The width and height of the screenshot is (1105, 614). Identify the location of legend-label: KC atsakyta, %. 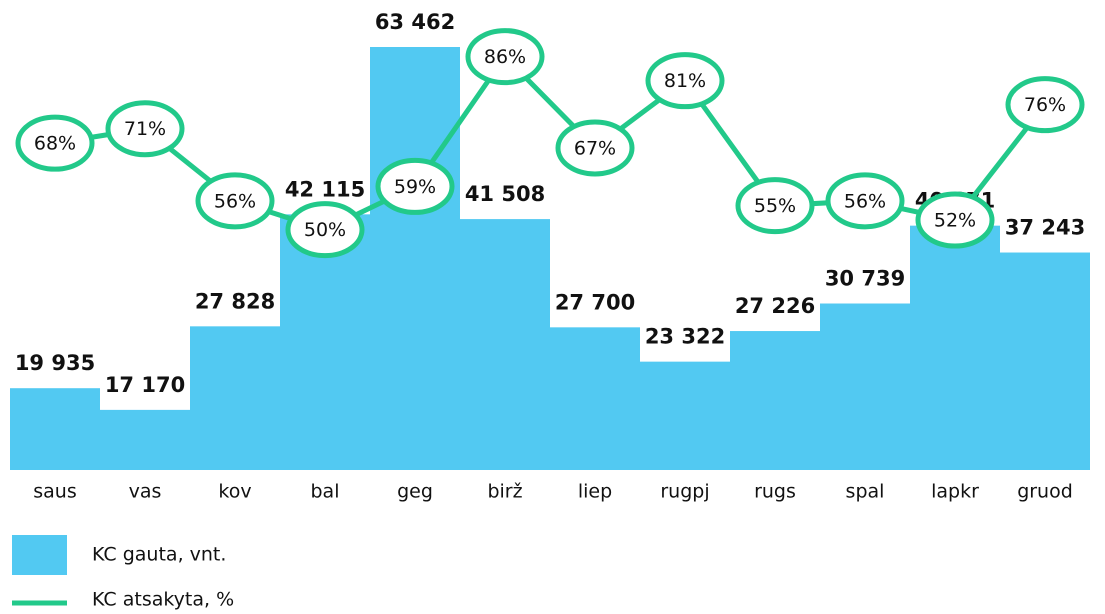
(163, 600).